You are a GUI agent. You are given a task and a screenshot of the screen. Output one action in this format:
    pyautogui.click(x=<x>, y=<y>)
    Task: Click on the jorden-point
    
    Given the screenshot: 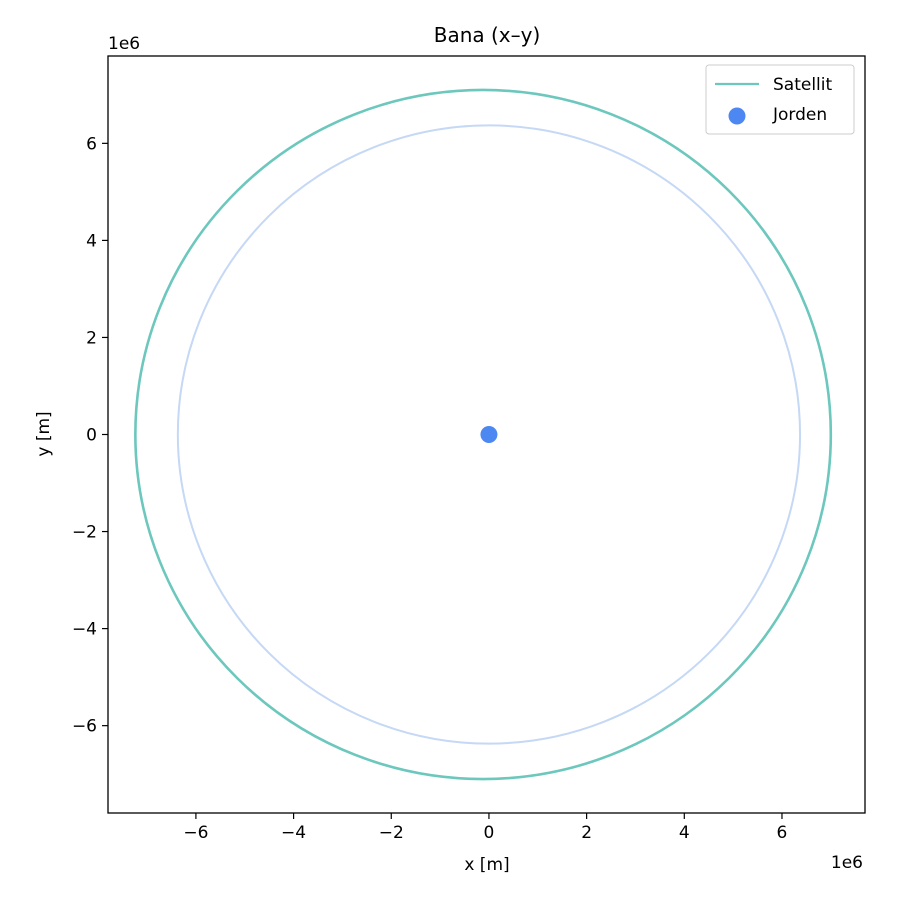 What is the action you would take?
    pyautogui.click(x=489, y=434)
    